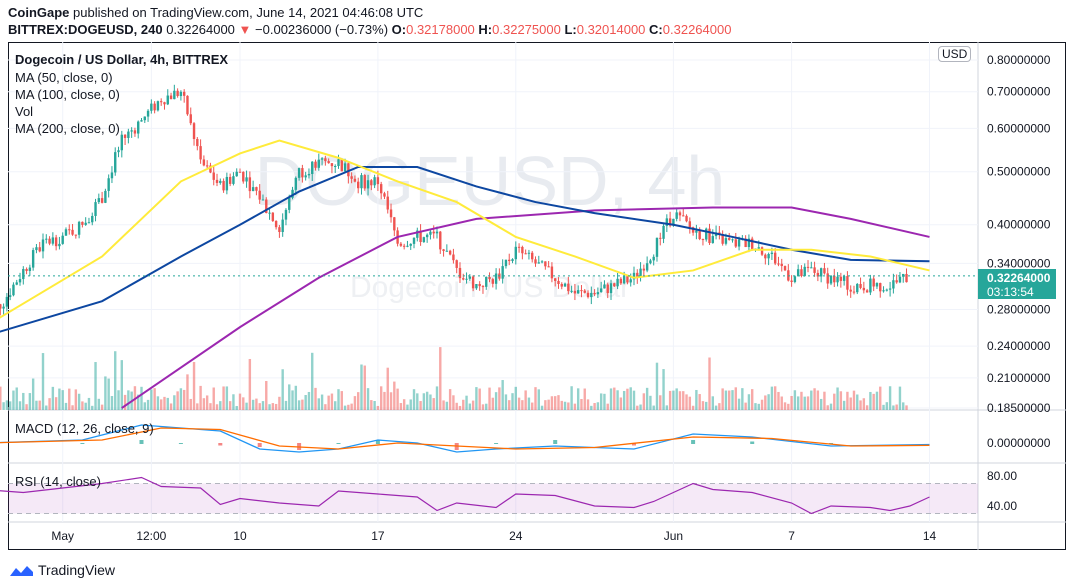  Describe the element at coordinates (84, 428) in the screenshot. I see `legend-macd: MACD (12, 26, close, 9)` at that location.